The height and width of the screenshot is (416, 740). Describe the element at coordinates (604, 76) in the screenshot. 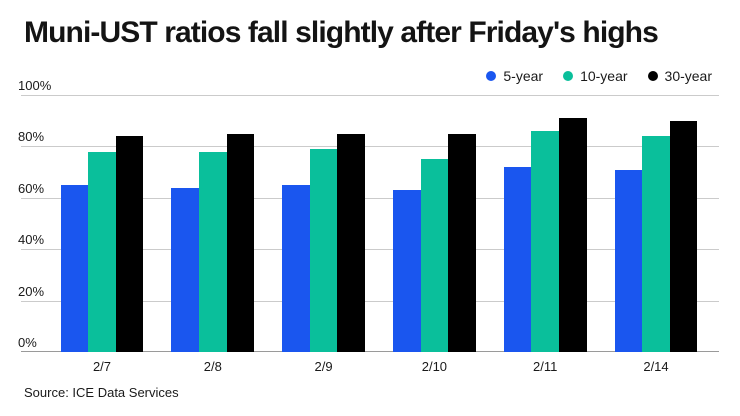

I see `legend-label: 10-year` at that location.